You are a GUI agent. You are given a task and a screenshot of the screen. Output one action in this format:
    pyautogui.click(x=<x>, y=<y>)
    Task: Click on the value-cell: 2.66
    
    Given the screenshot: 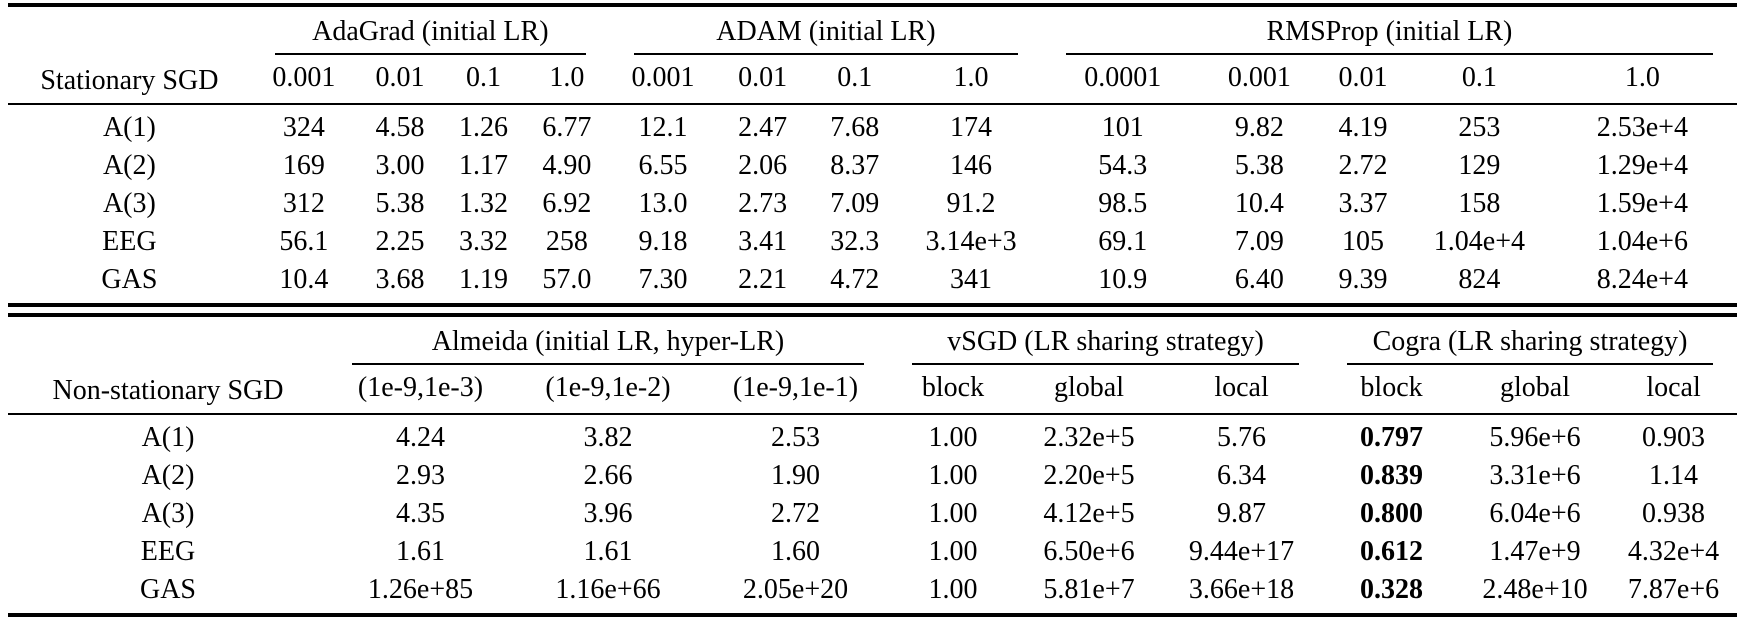 What is the action you would take?
    pyautogui.click(x=608, y=475)
    